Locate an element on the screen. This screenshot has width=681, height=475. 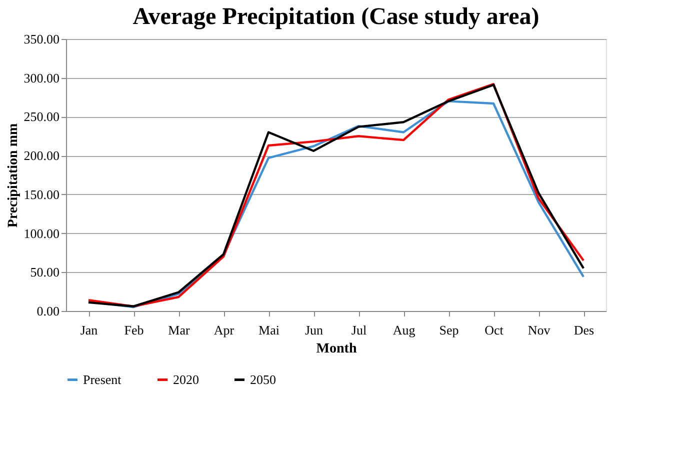
x-tick-label: Oct is located at coordinates (494, 330).